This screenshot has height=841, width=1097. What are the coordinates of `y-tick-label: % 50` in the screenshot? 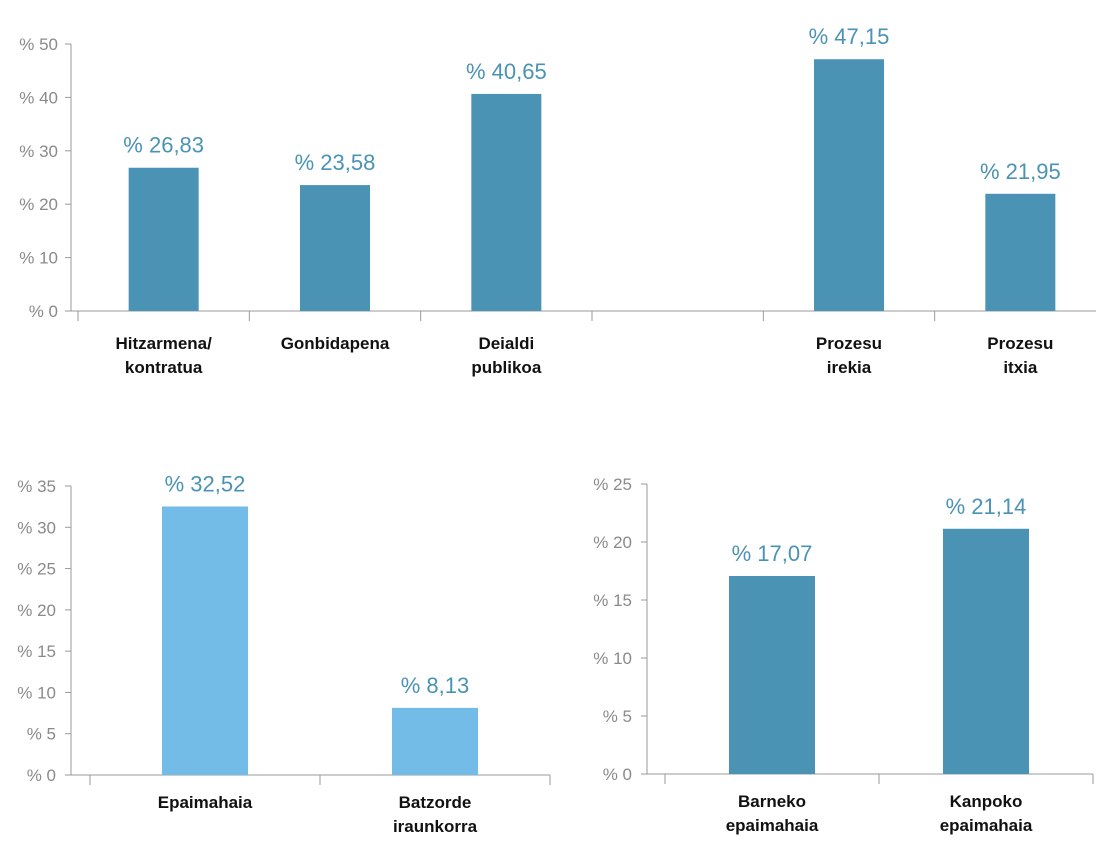 It's located at (38, 44).